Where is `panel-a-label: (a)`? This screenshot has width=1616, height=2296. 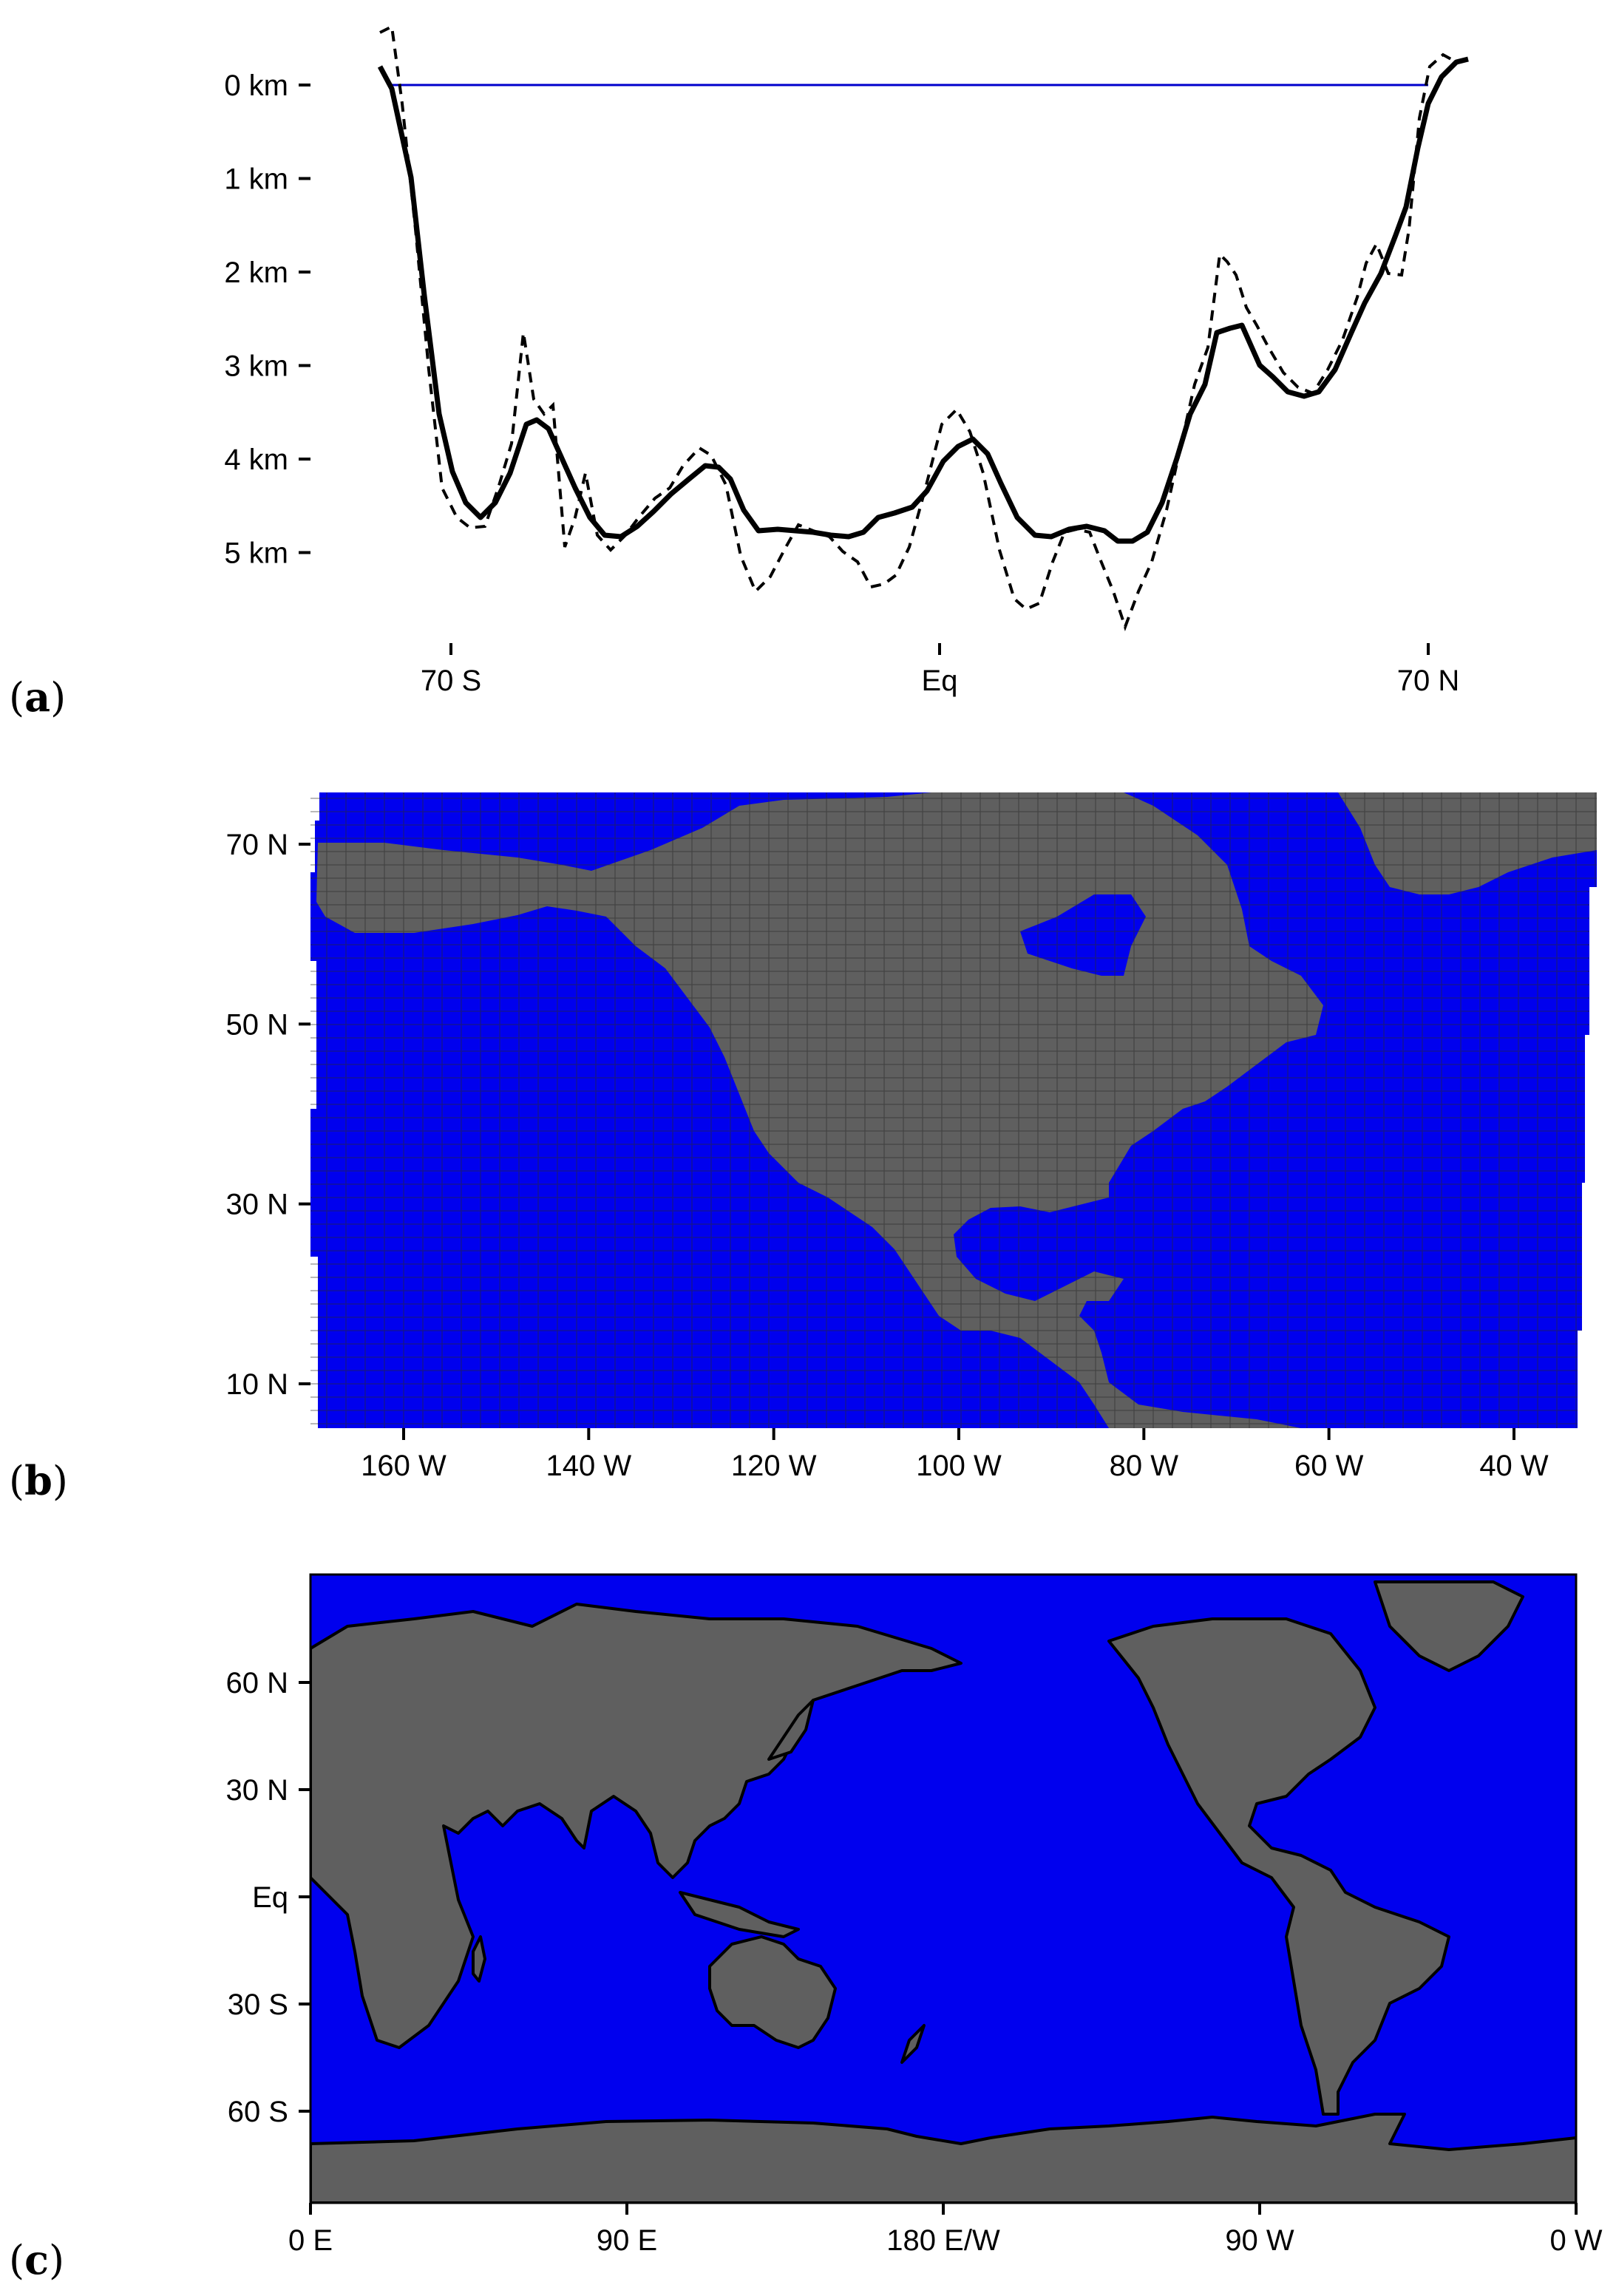 panel-a-label: (a) is located at coordinates (37, 697).